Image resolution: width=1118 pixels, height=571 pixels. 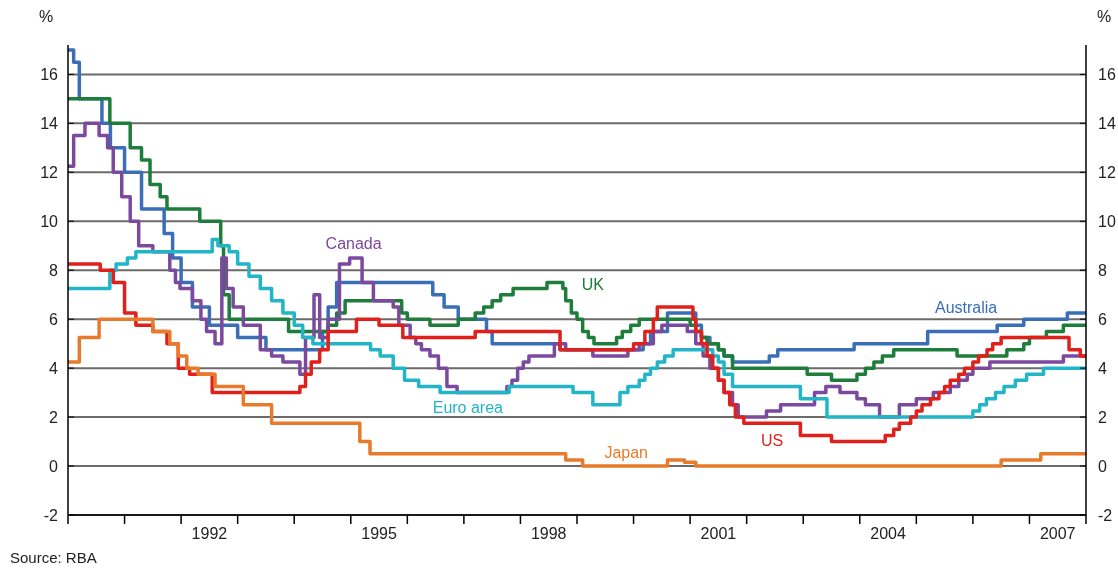 What do you see at coordinates (1102, 466) in the screenshot?
I see `y2-tick-label: 0` at bounding box center [1102, 466].